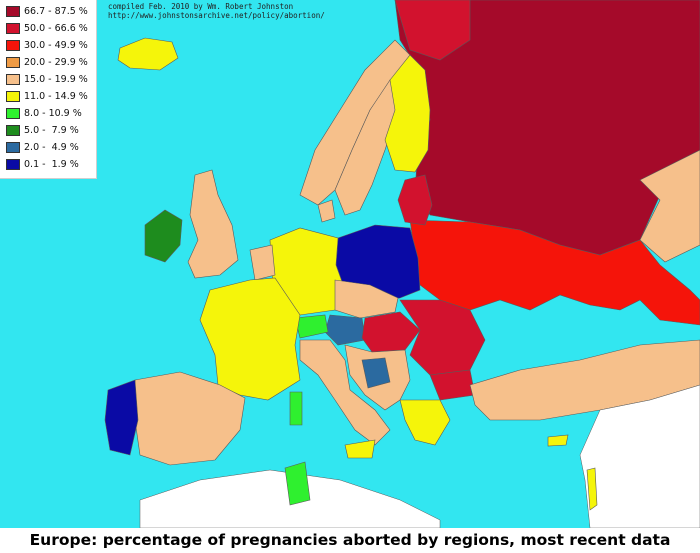 Image resolution: width=700 pixels, height=553 pixels. I want to click on legend-label: 66.7 - 87.5 %, so click(56, 11).